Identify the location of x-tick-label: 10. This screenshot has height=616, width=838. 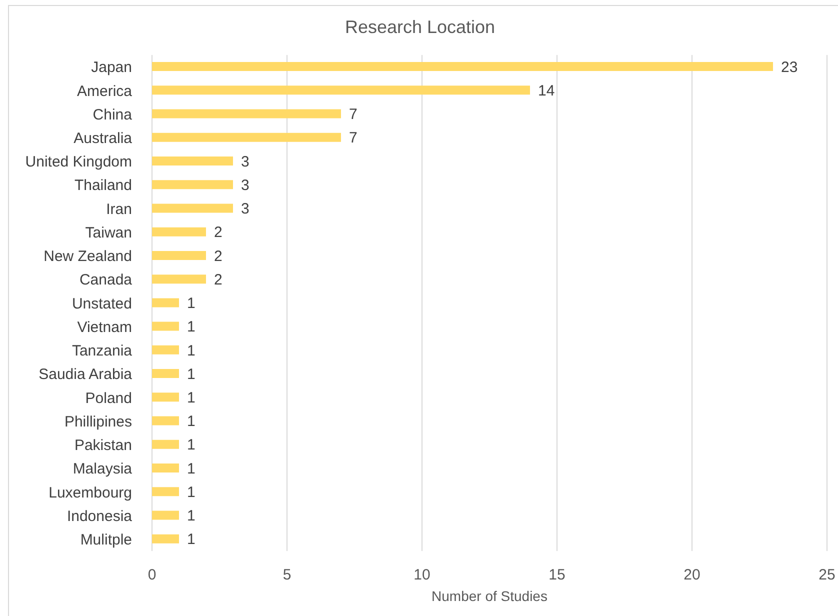
(422, 575).